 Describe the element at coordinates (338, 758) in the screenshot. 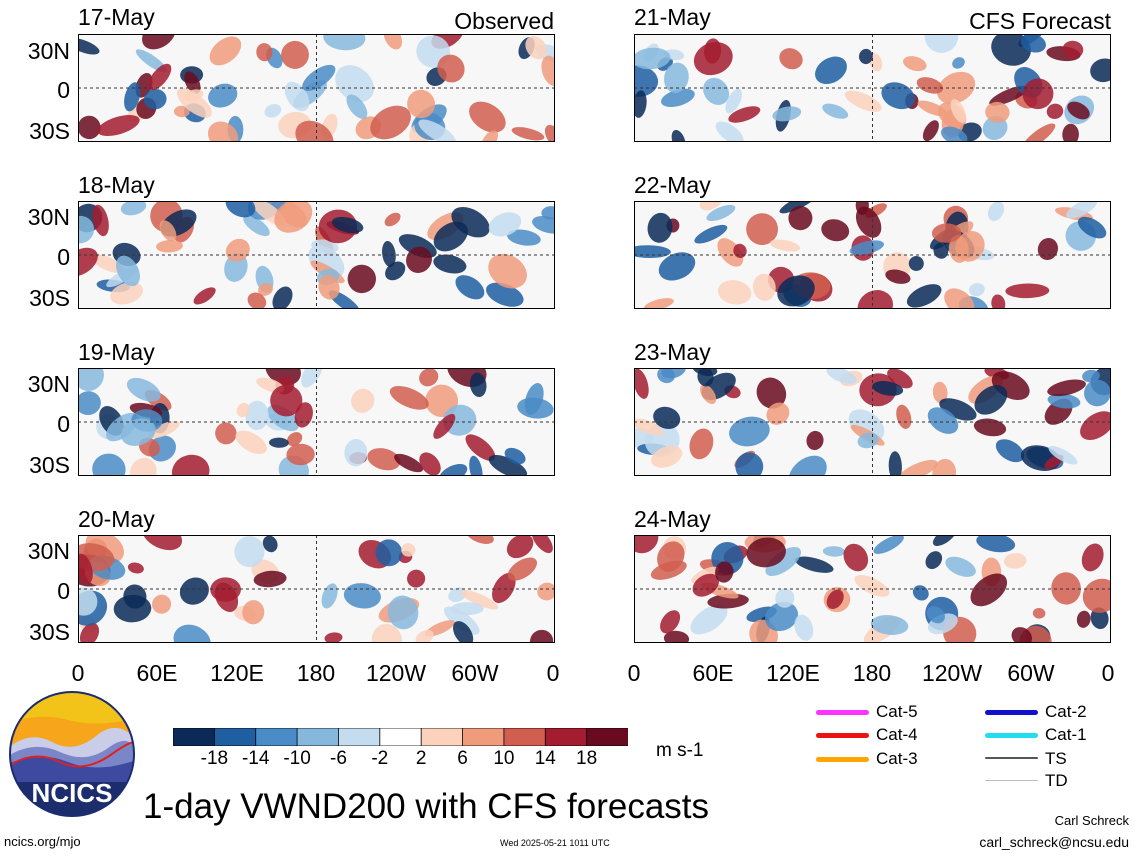

I see `colorbar-tick-label: -6` at that location.